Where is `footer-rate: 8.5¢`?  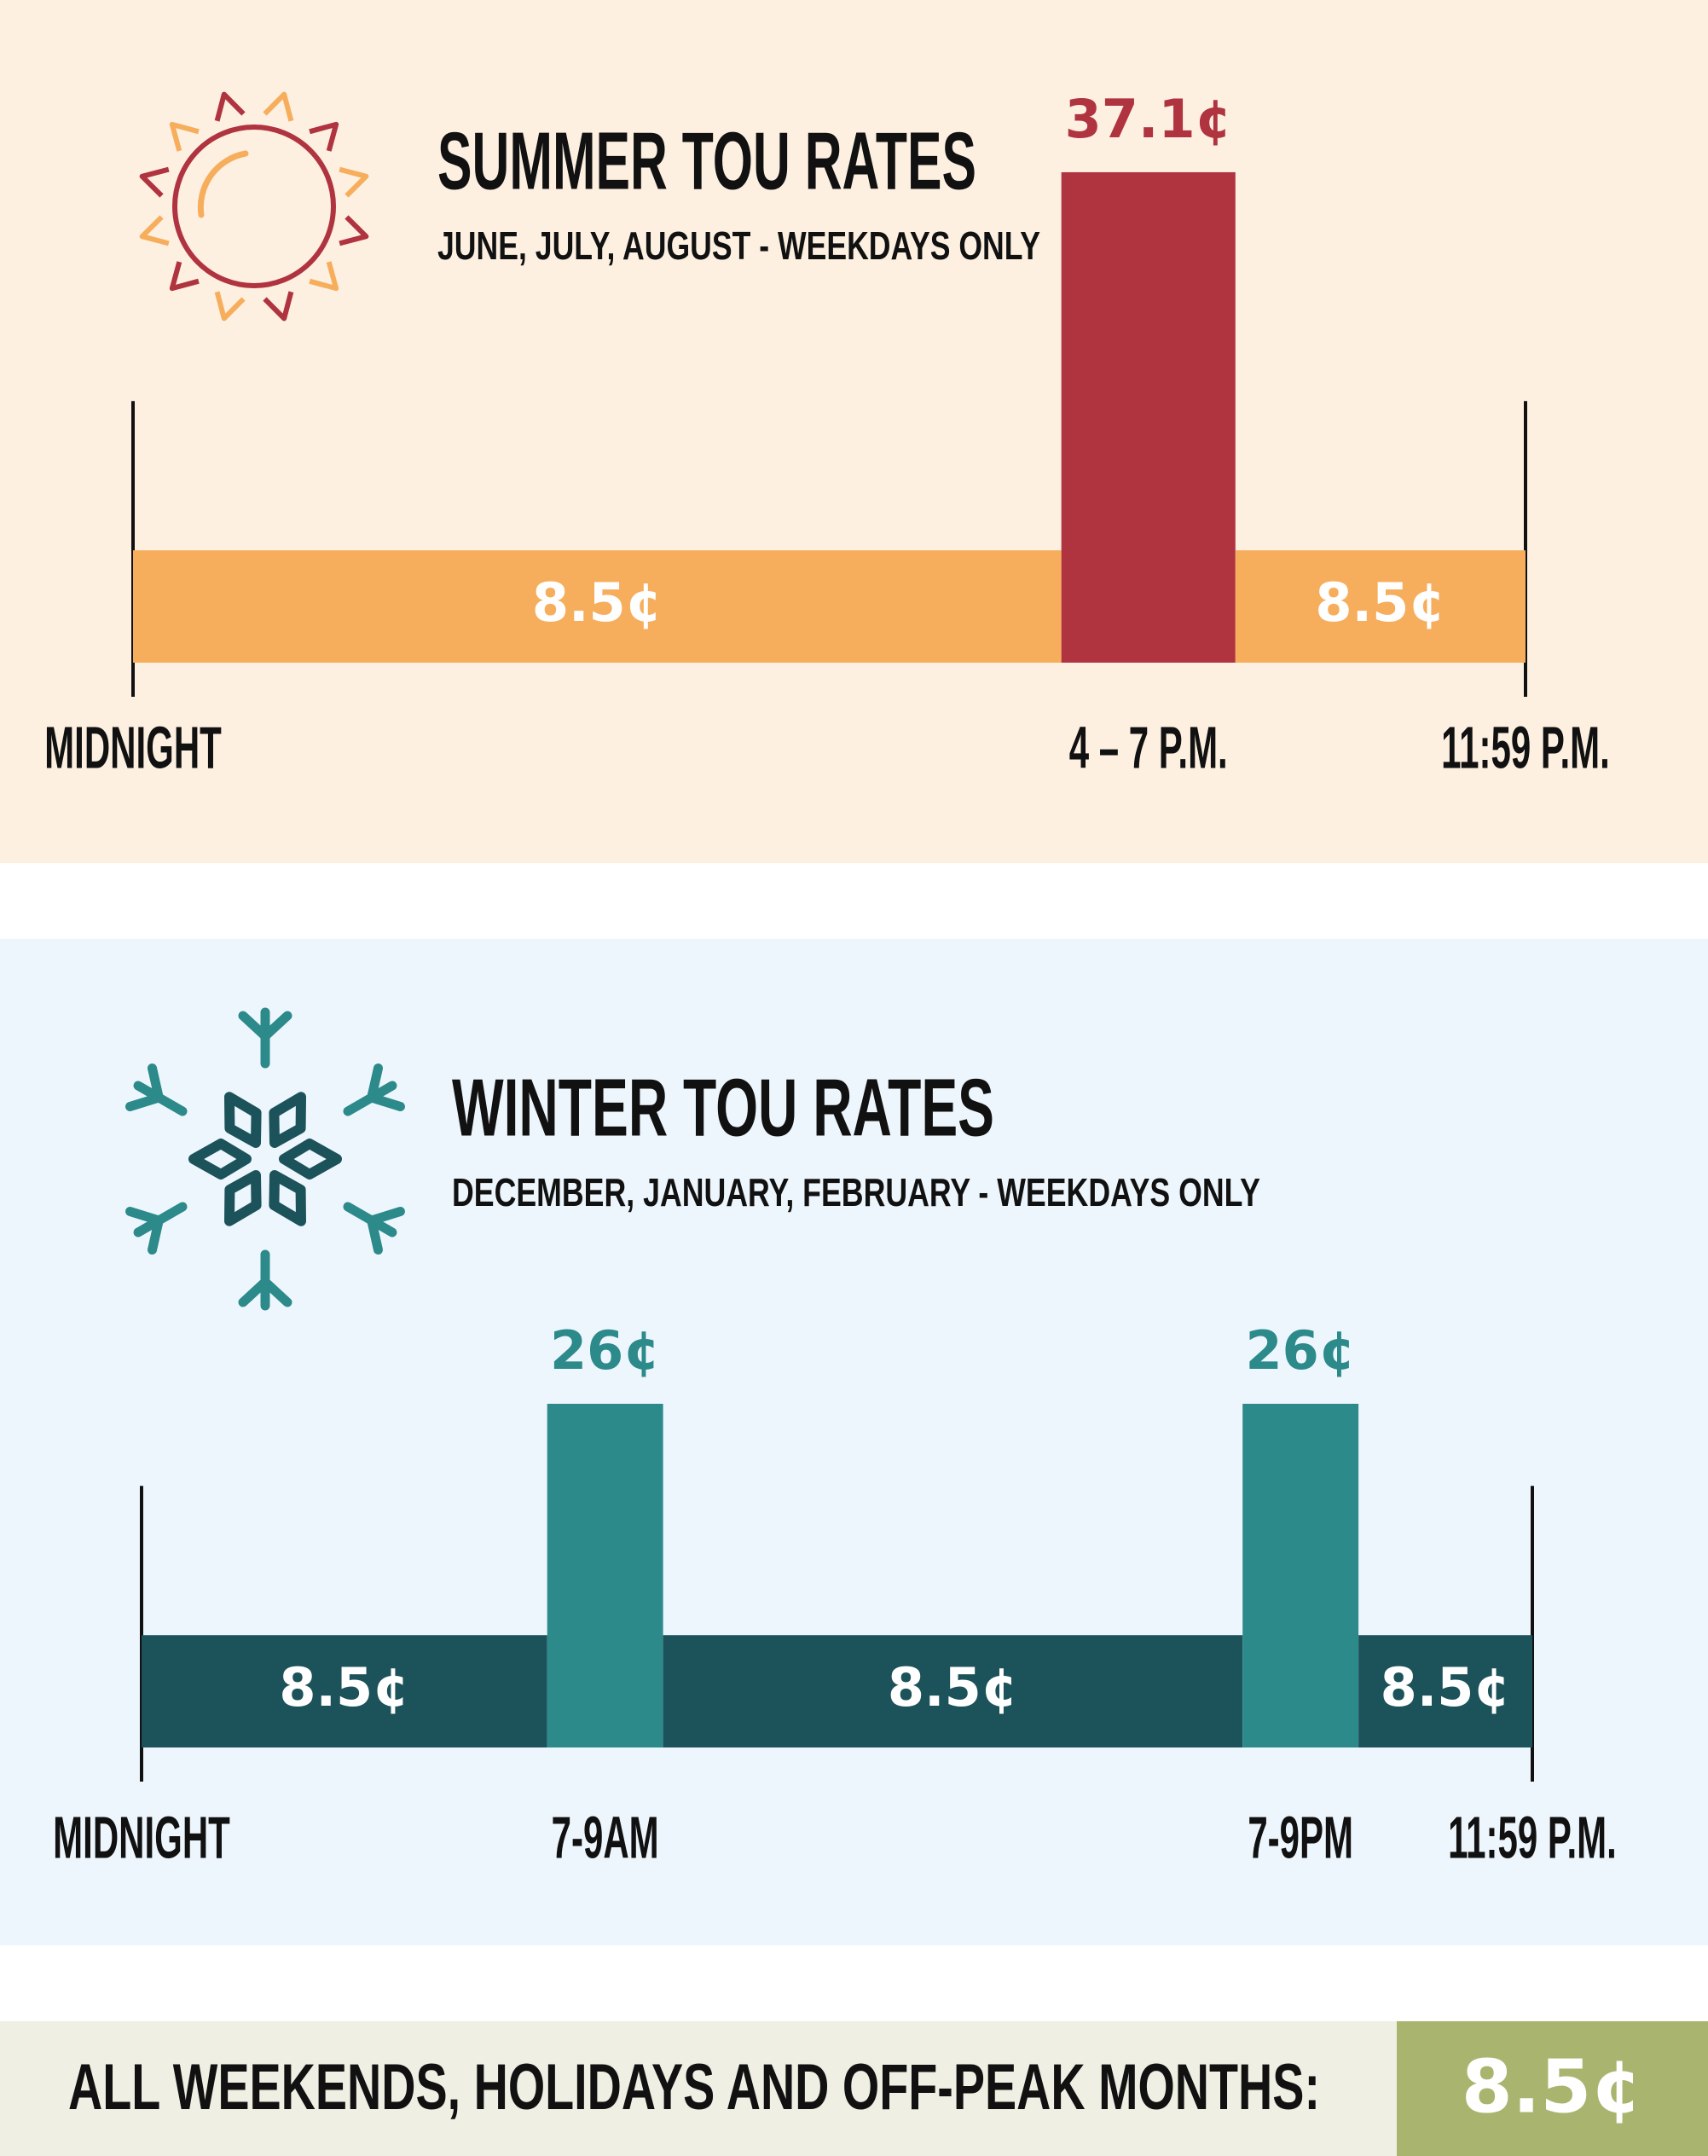
footer-rate: 8.5¢ is located at coordinates (1552, 2087).